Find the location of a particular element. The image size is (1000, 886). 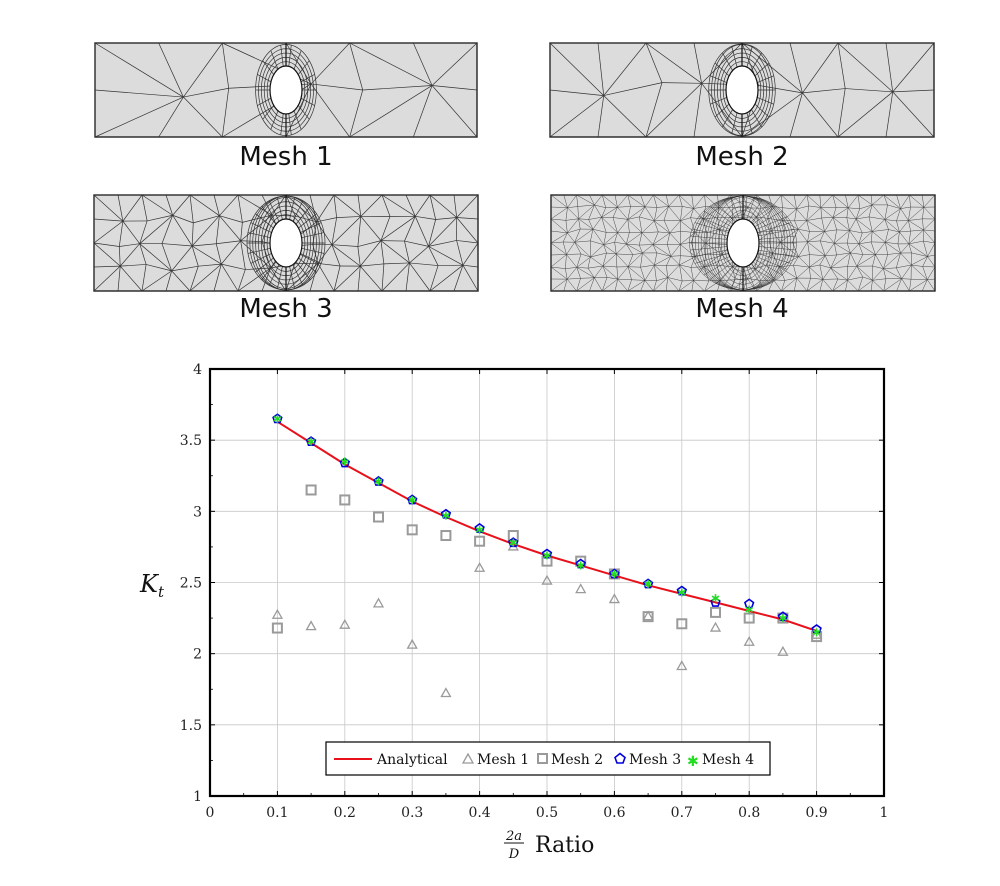

legend-label-mesh4: Mesh 4 is located at coordinates (728, 760).